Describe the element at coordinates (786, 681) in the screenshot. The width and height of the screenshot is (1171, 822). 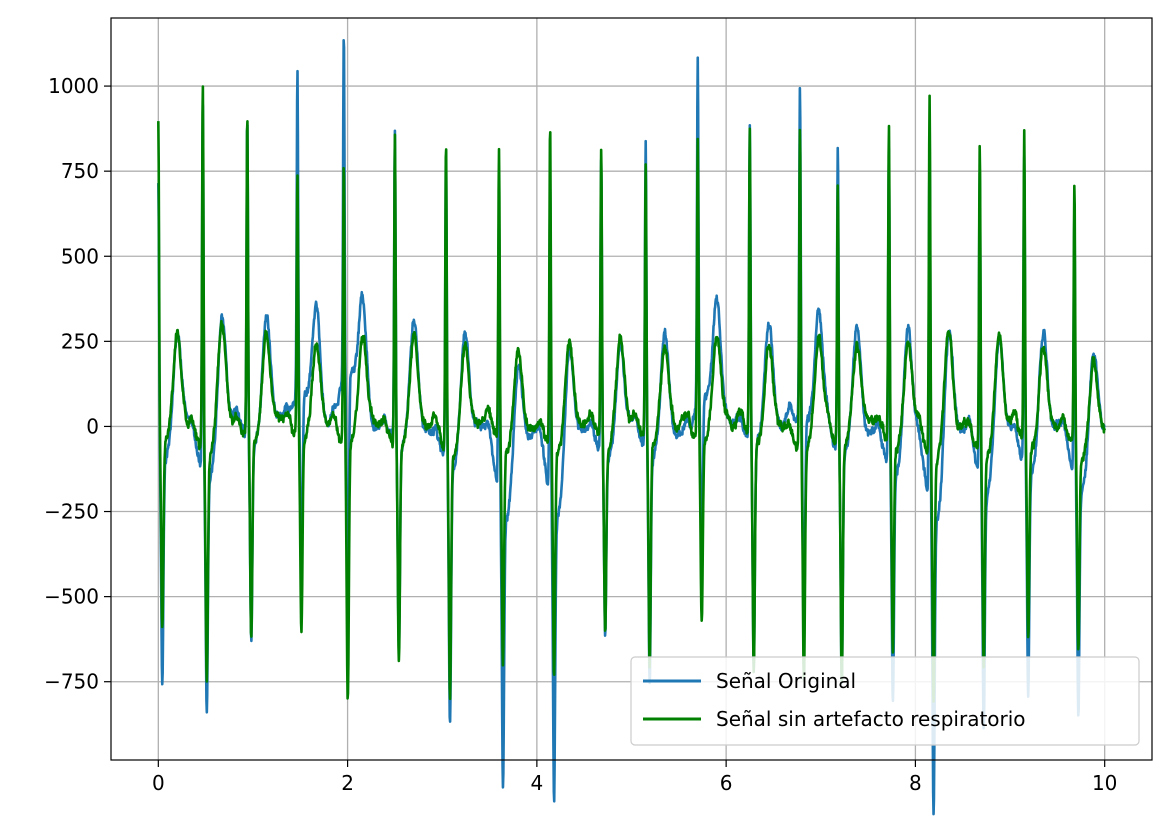
I see `legend-label: Señal Original` at that location.